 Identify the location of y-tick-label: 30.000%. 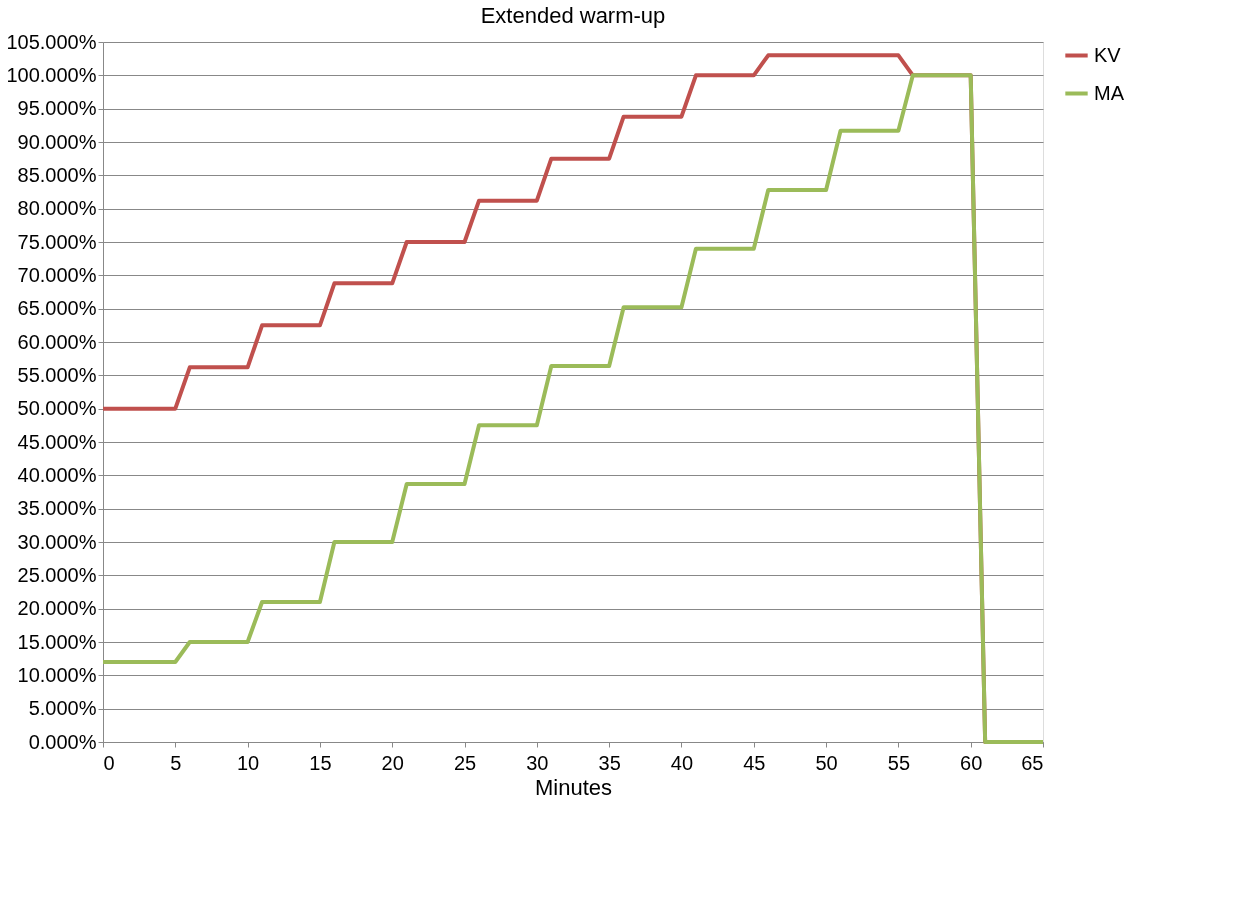
(57, 541).